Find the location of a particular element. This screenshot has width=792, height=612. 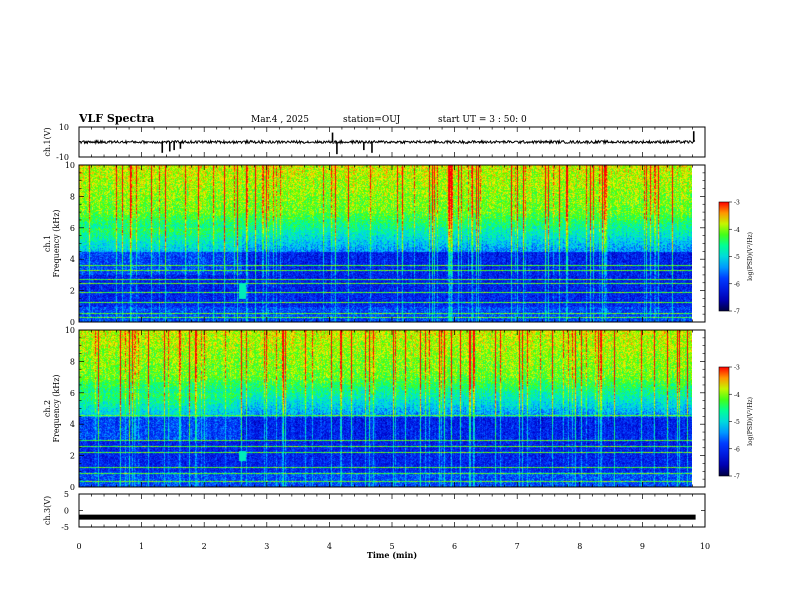

date-label: Mar.4 , 2025 is located at coordinates (280, 120).